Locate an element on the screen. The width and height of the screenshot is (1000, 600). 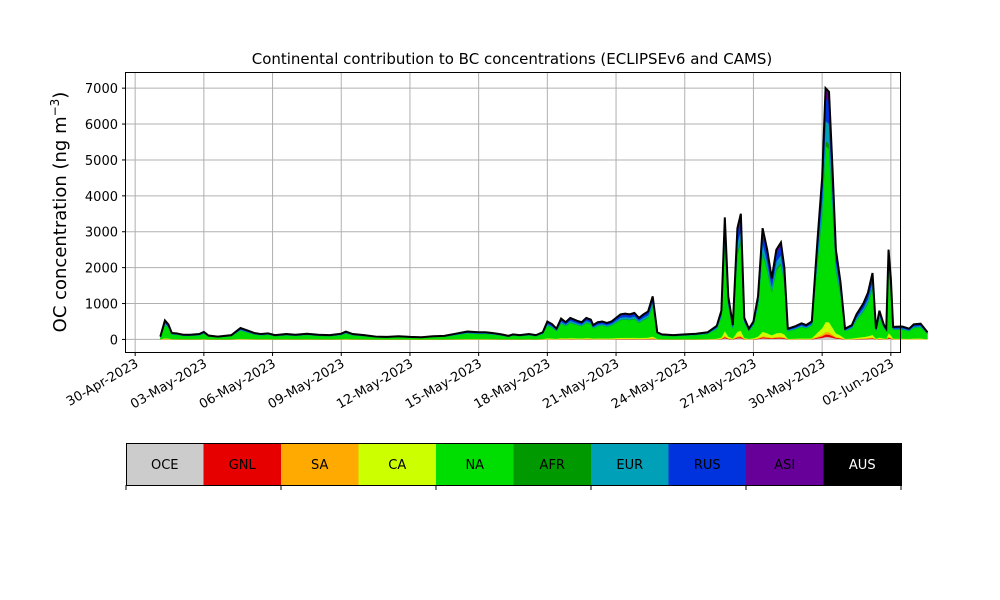
y-tick-label-5: 5000 is located at coordinates (101, 161).